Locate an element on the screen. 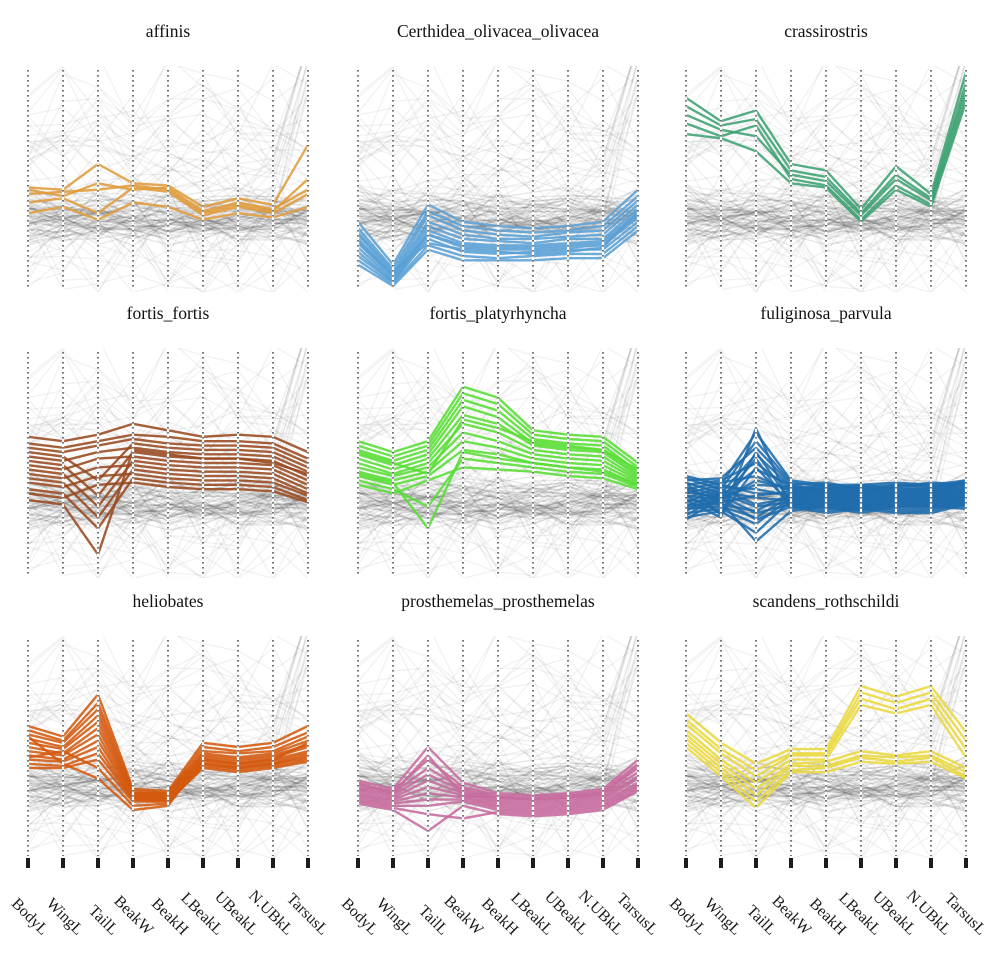  subplot-title-prosthemelas_prosthemelas: prosthemelas_prosthemelas is located at coordinates (498, 601).